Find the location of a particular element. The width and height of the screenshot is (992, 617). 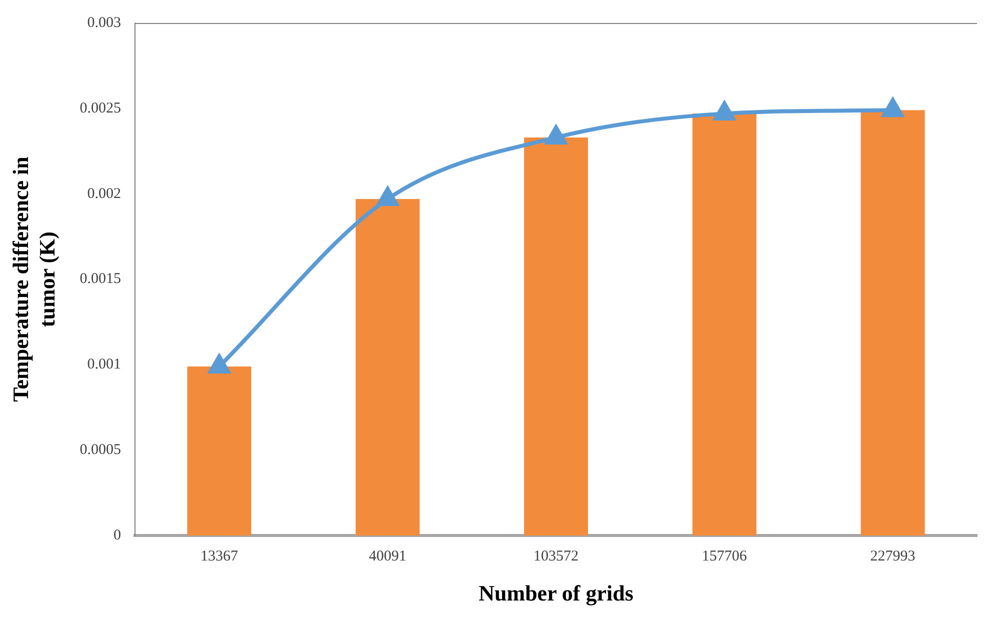

y-tick-label: 0.0005 is located at coordinates (101, 450).